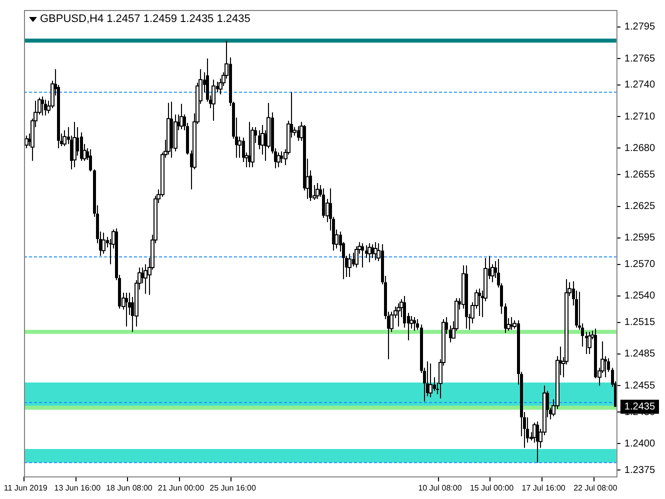 The height and width of the screenshot is (499, 665). Describe the element at coordinates (145, 19) in the screenshot. I see `chart-title: GBPUSD,H4 1.2457 1.2459 1.2435 1.2435` at that location.